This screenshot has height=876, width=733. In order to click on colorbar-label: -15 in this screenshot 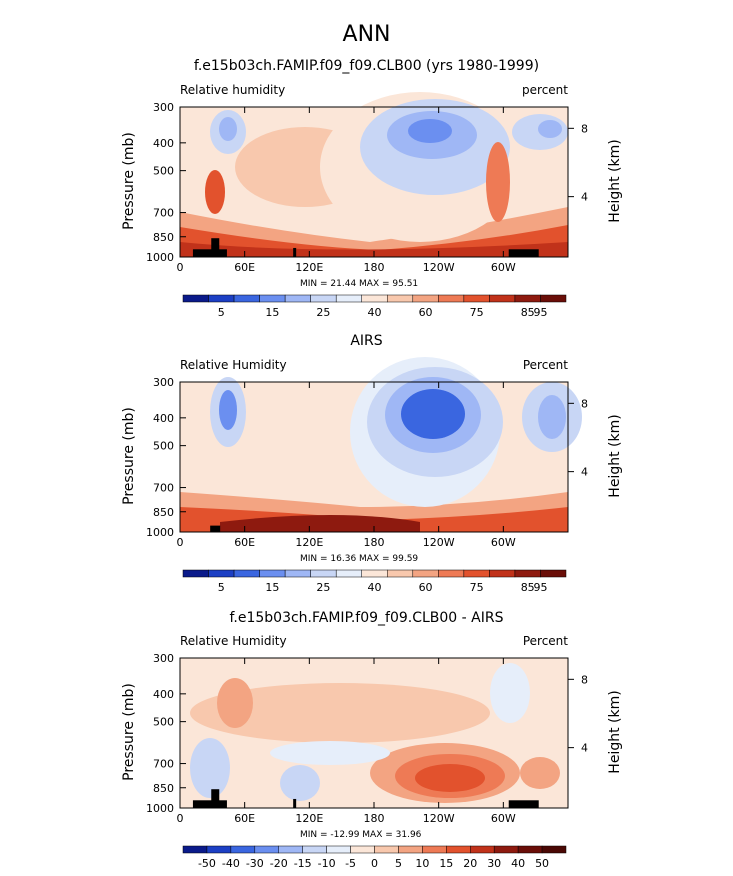, I will do `click(303, 863)`.